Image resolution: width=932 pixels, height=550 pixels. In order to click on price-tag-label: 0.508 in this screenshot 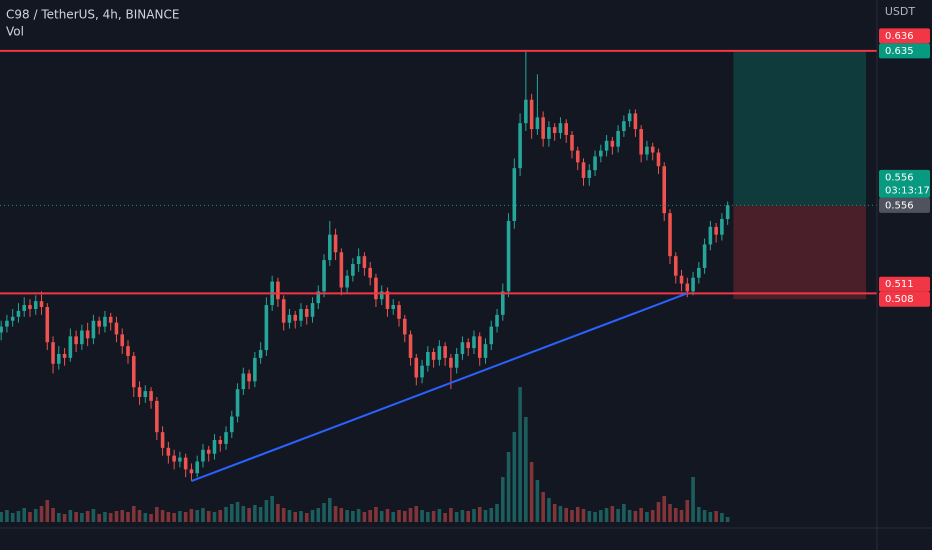, I will do `click(899, 299)`.